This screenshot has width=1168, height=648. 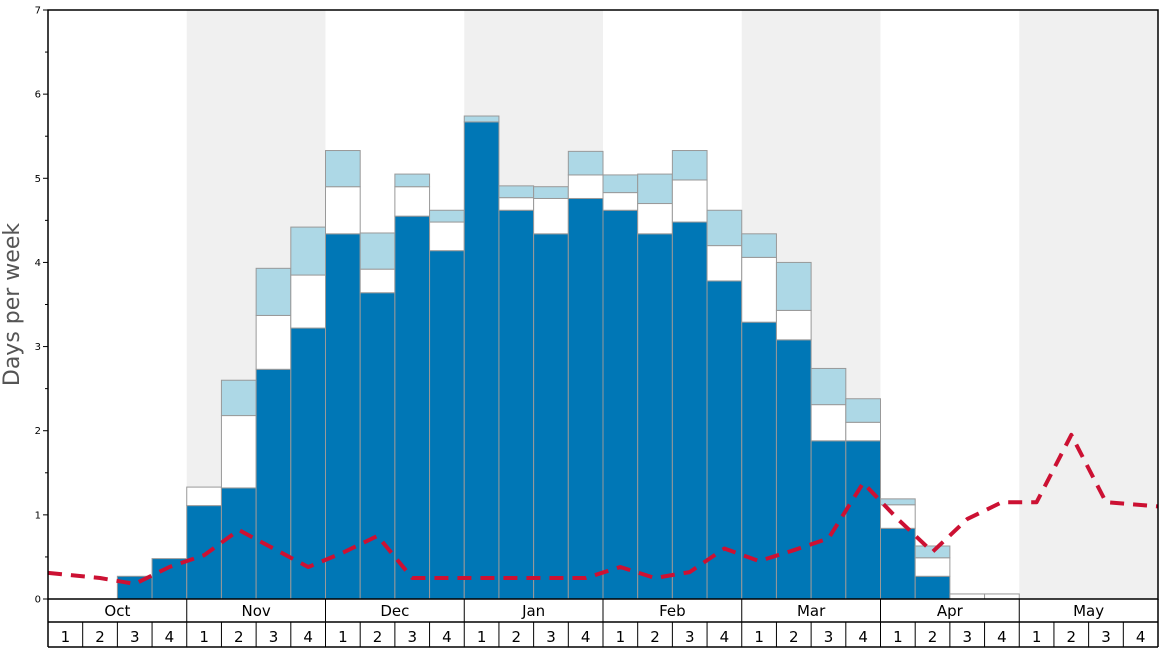 What do you see at coordinates (533, 611) in the screenshot?
I see `month-label-jan: Jan` at bounding box center [533, 611].